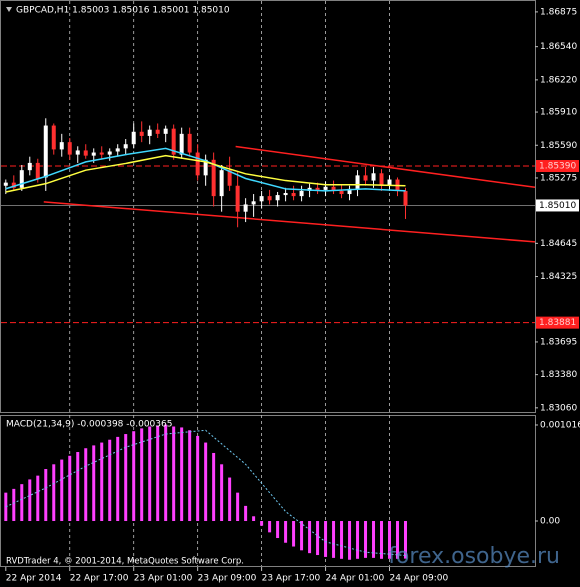 This screenshot has height=587, width=580. What do you see at coordinates (560, 425) in the screenshot?
I see `y-tick-label: 0.001016` at bounding box center [560, 425].